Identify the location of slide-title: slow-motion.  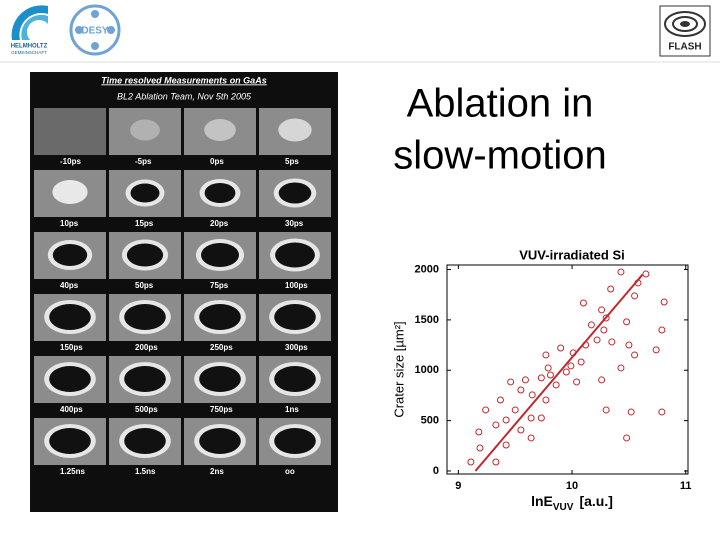
(499, 156).